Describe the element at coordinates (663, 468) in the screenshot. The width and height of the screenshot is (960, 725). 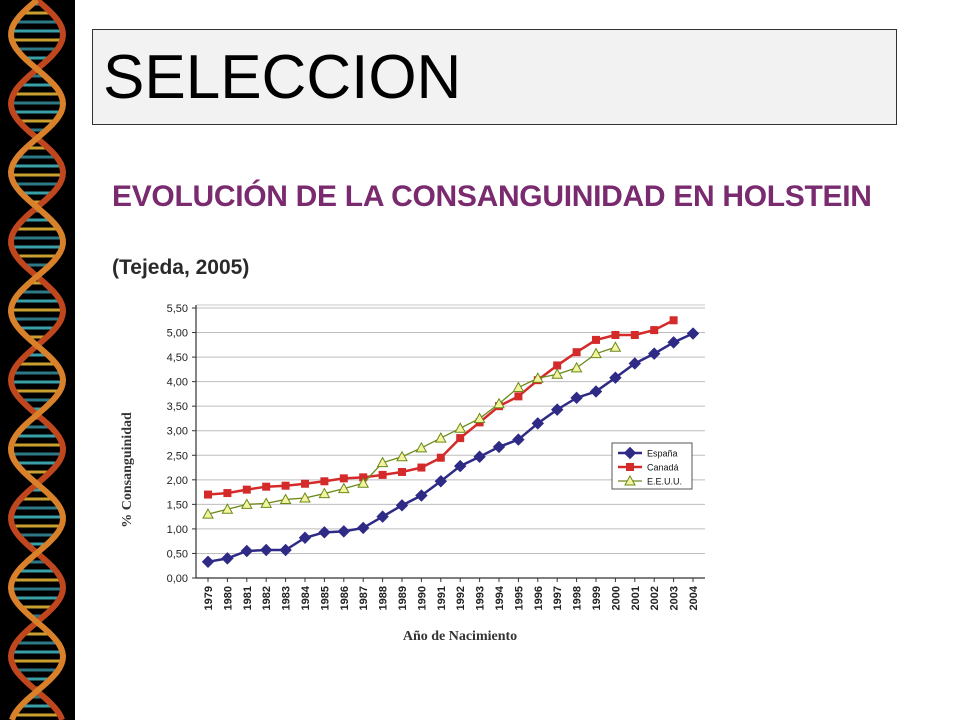
I see `legend-label: Canadá` at that location.